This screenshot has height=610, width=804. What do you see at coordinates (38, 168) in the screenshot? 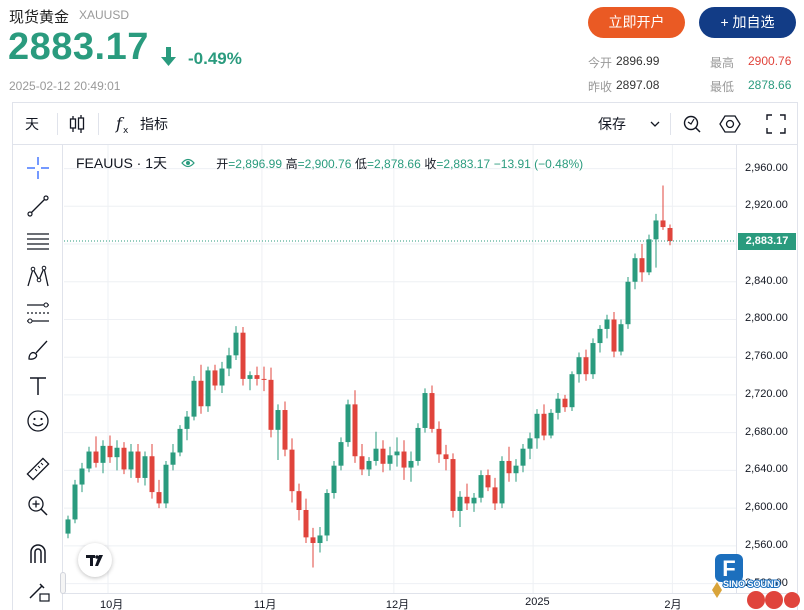
I see `crosshair-icon` at bounding box center [38, 168].